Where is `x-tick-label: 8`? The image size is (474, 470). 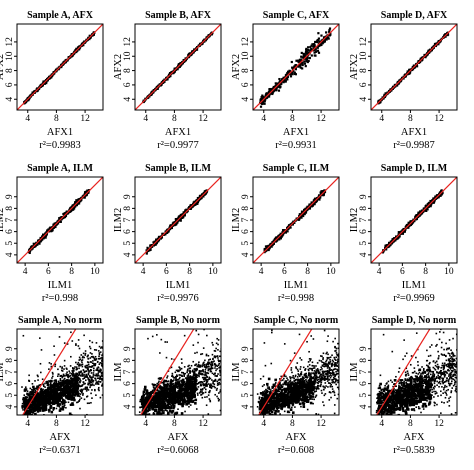
x-tick-label: 8 is located at coordinates (292, 119).